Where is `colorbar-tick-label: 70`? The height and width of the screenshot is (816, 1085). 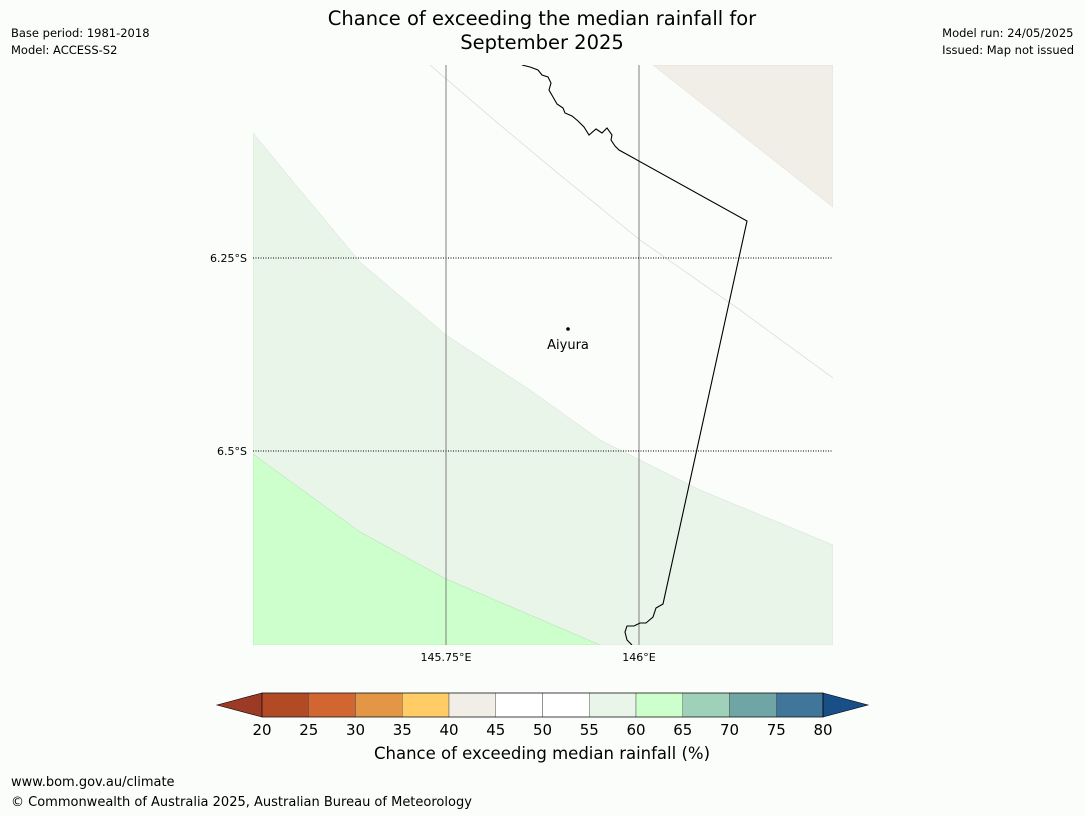 colorbar-tick-label: 70 is located at coordinates (729, 730).